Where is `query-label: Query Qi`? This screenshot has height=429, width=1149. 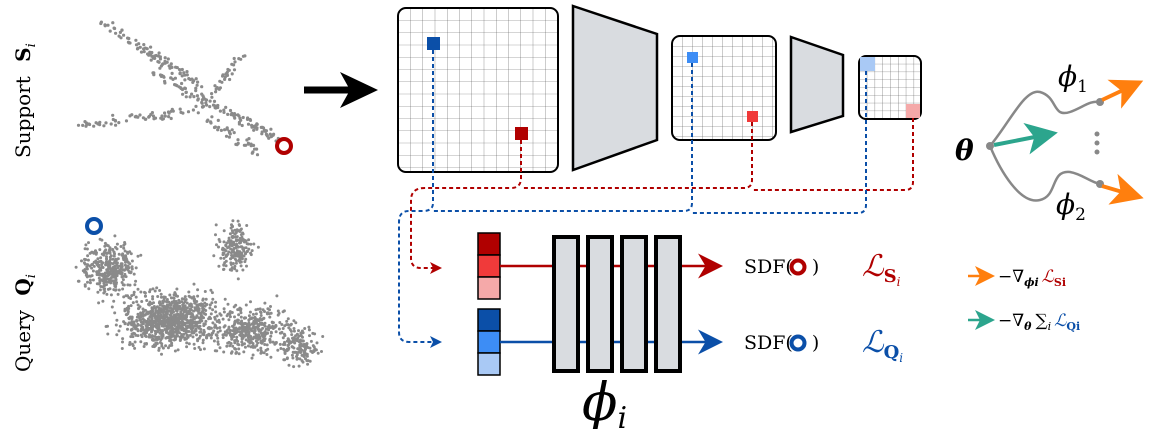 query-label: Query Qi is located at coordinates (25, 323).